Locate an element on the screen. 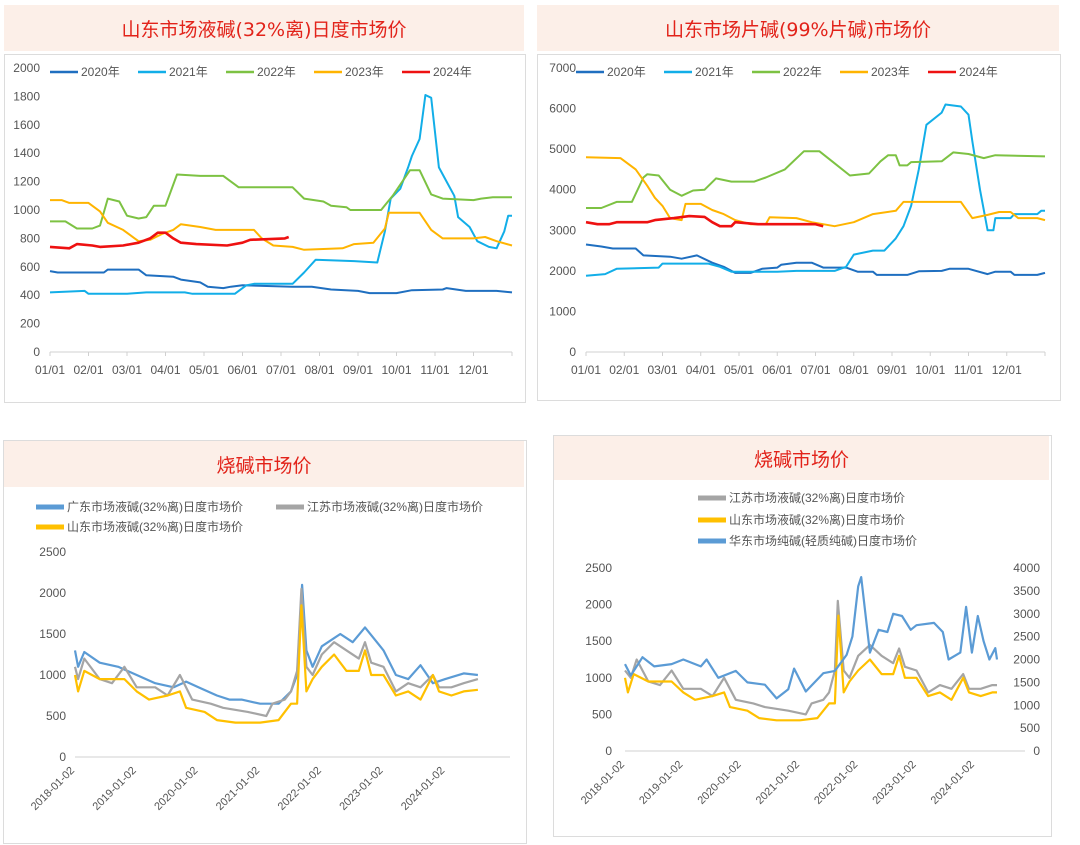  y-tick-label: 6000 is located at coordinates (562, 109).